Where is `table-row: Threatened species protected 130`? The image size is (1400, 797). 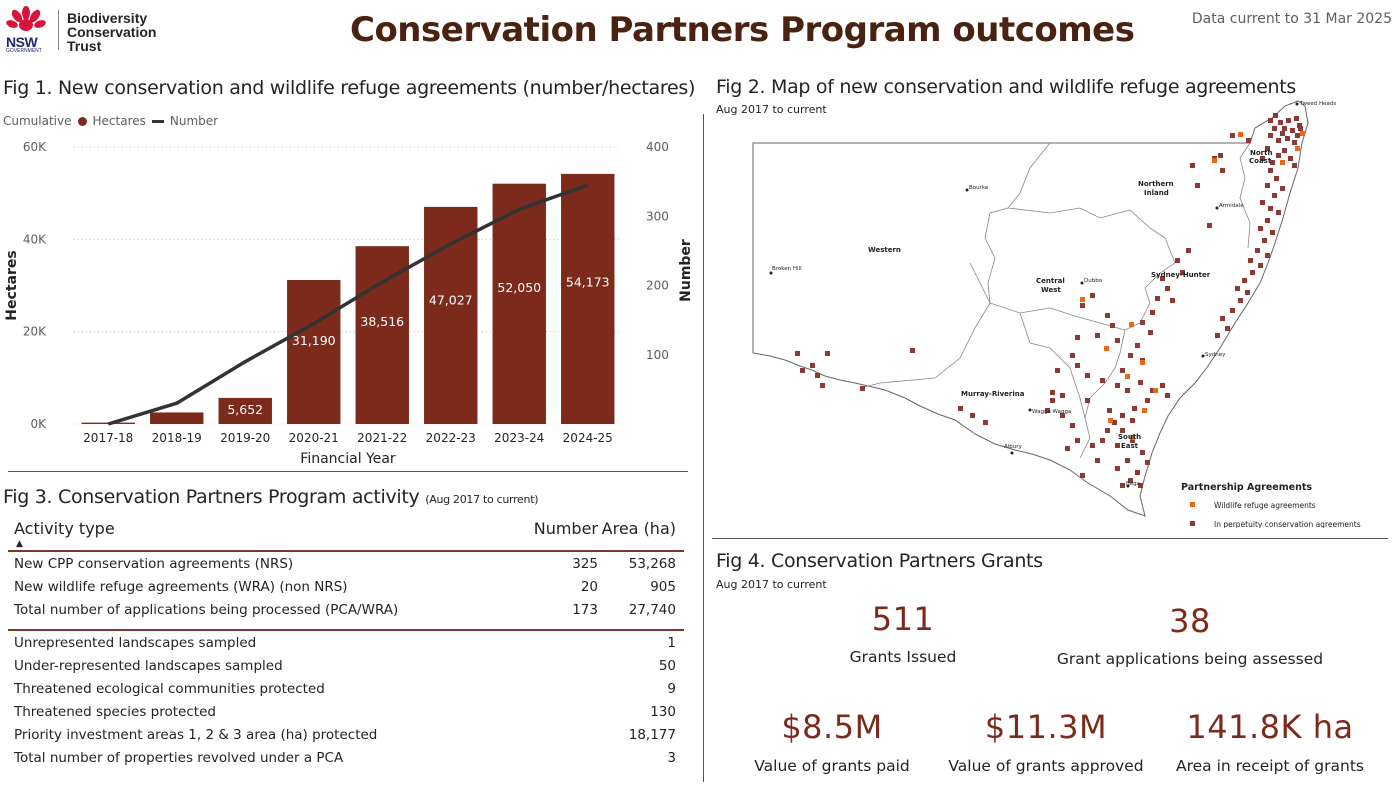 table-row: Threatened species protected 130 is located at coordinates (346, 713).